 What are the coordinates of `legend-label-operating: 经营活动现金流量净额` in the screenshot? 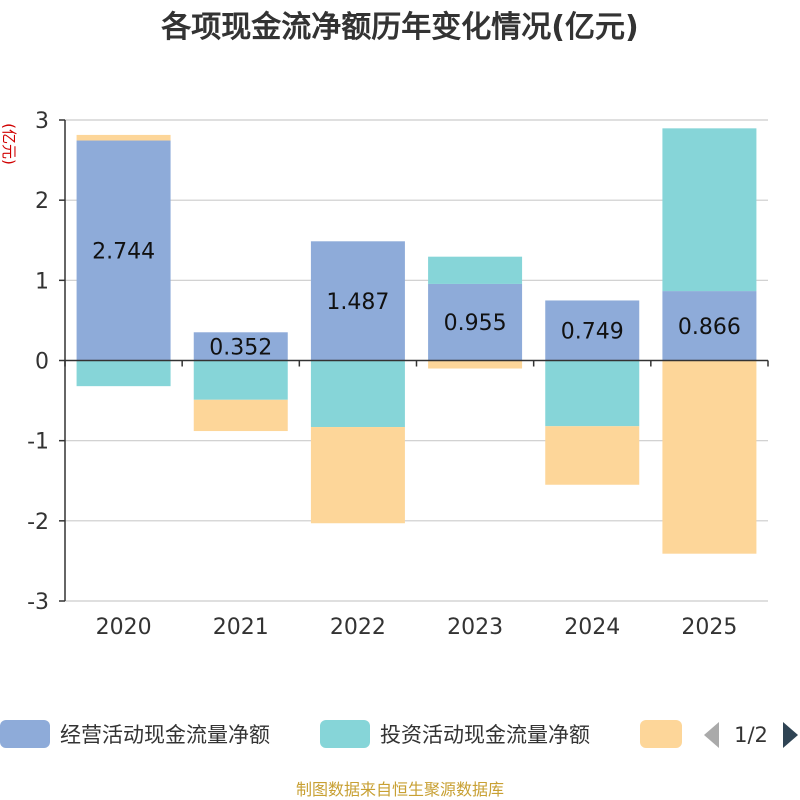 It's located at (165, 735).